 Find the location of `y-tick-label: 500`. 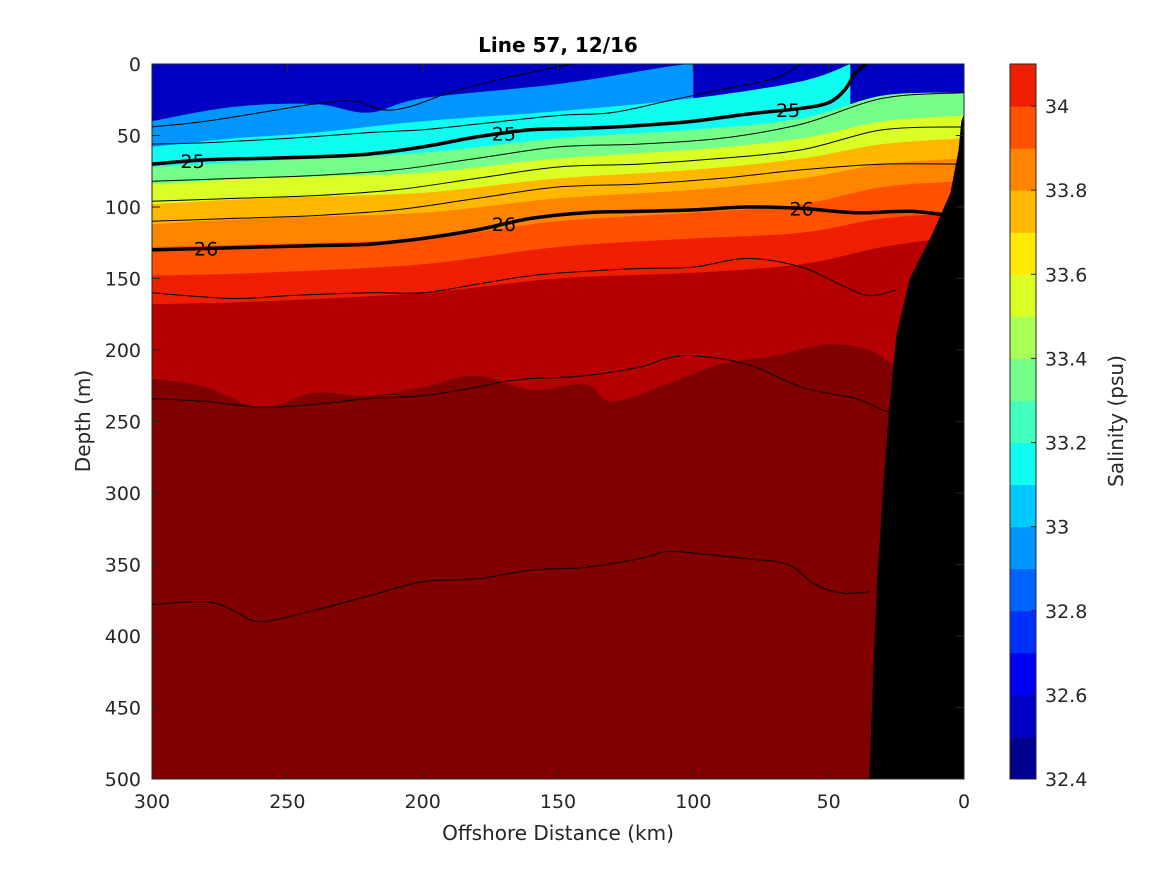

y-tick-label: 500 is located at coordinates (123, 780).